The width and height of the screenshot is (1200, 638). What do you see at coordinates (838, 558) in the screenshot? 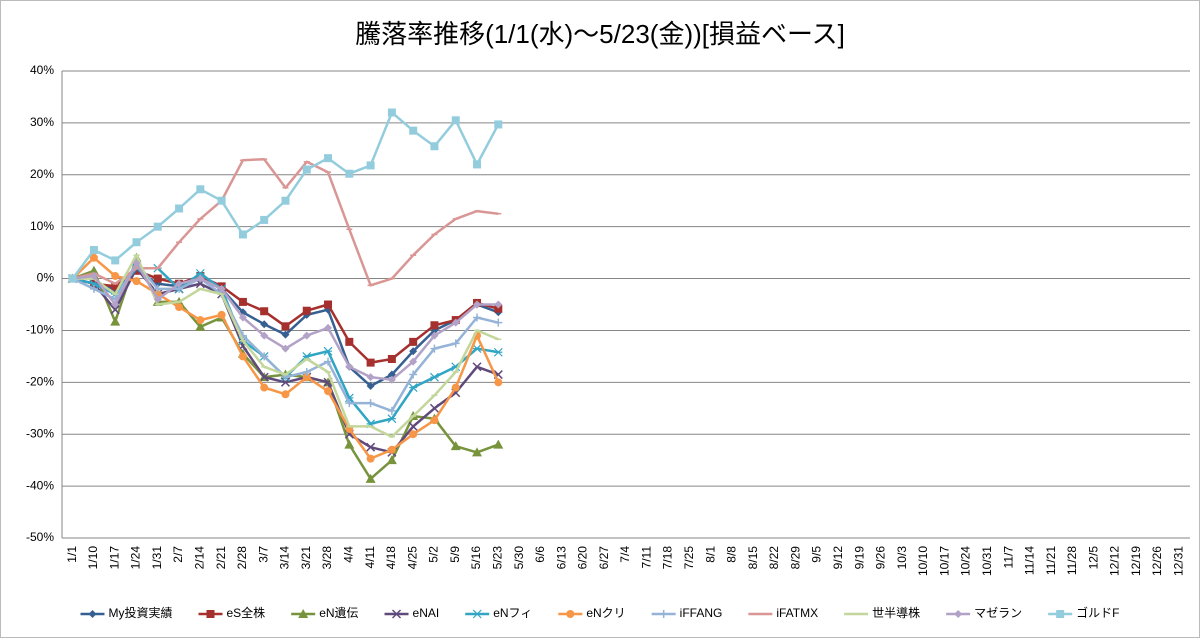
I see `x-tick-label: 9/12` at bounding box center [838, 558].